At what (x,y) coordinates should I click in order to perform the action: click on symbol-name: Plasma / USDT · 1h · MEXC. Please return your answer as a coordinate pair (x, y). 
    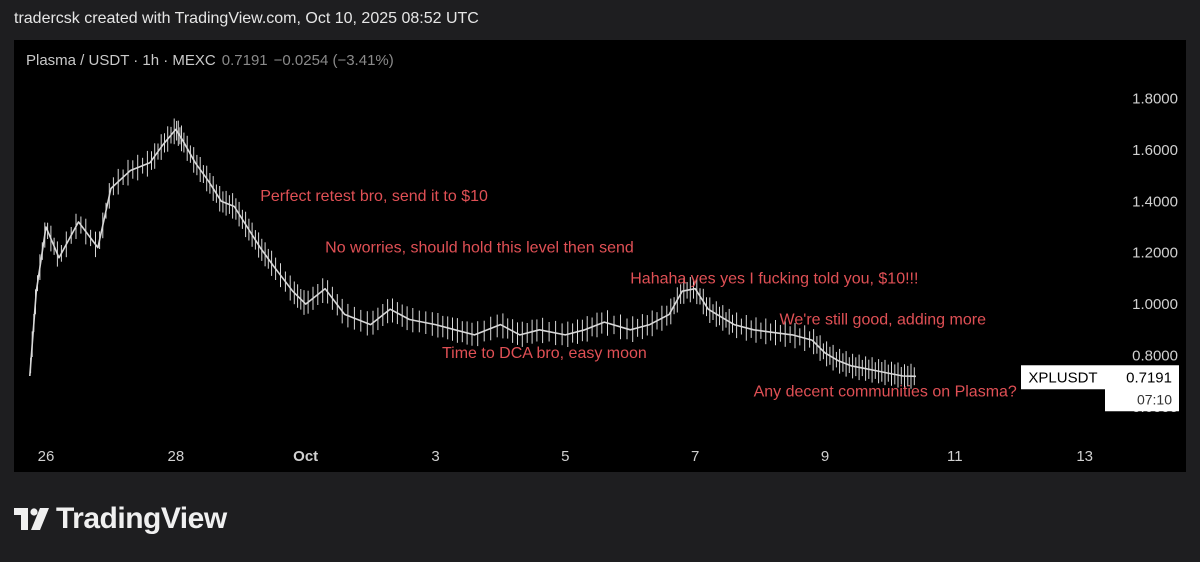
    Looking at the image, I should click on (121, 60).